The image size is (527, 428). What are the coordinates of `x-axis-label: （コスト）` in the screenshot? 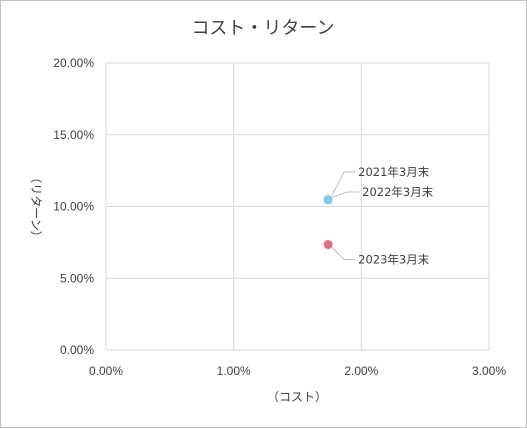 It's located at (297, 397).